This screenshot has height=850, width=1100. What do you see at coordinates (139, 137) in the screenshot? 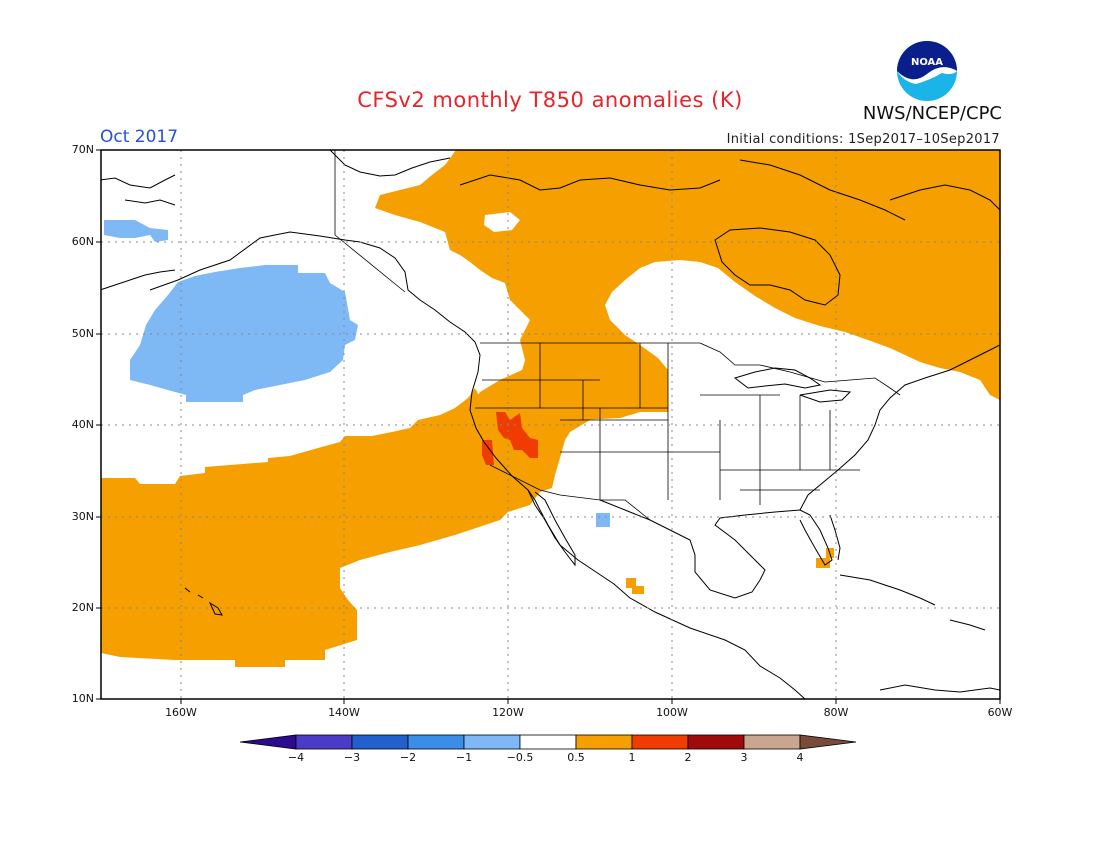
I see `forecast-month: Oct 2017` at bounding box center [139, 137].